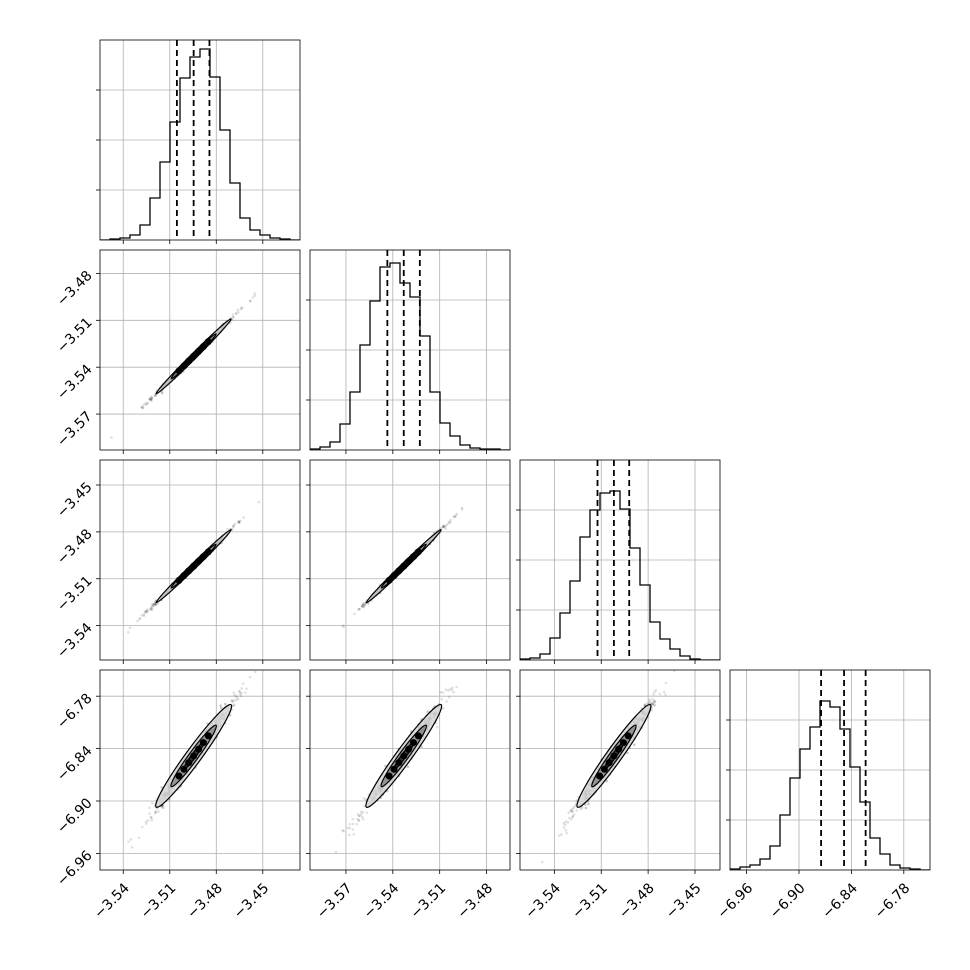 The width and height of the screenshot is (970, 970). Describe the element at coordinates (75, 594) in the screenshot. I see `y-tick-label-2-1: −3.51` at that location.